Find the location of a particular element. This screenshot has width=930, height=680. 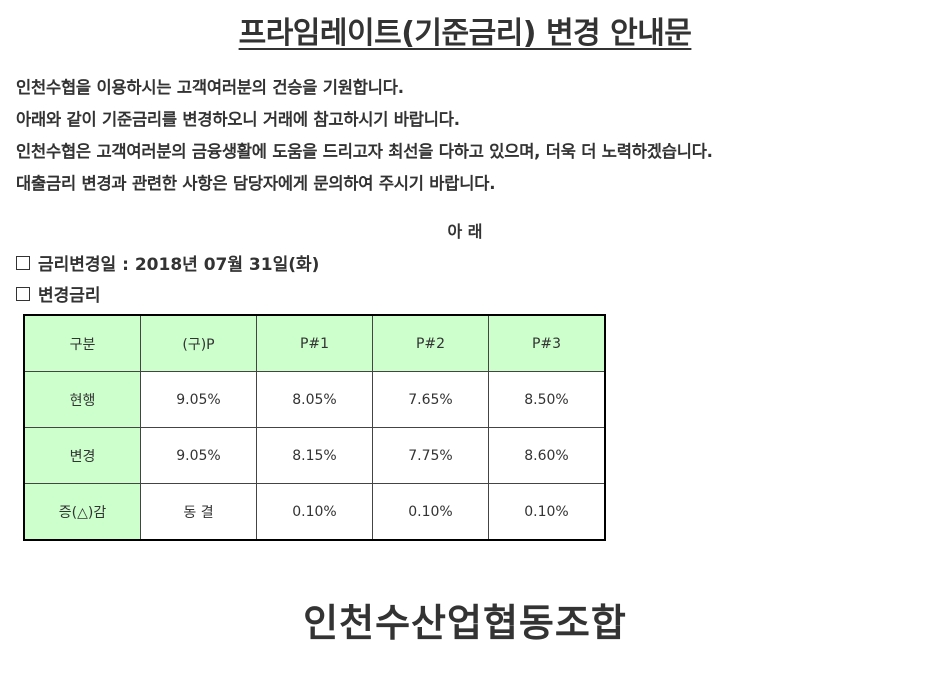

intro-line: 아래와 같이 기준금리를 변경하오니 거래에 참고하시기 바랍니다. is located at coordinates (238, 119).